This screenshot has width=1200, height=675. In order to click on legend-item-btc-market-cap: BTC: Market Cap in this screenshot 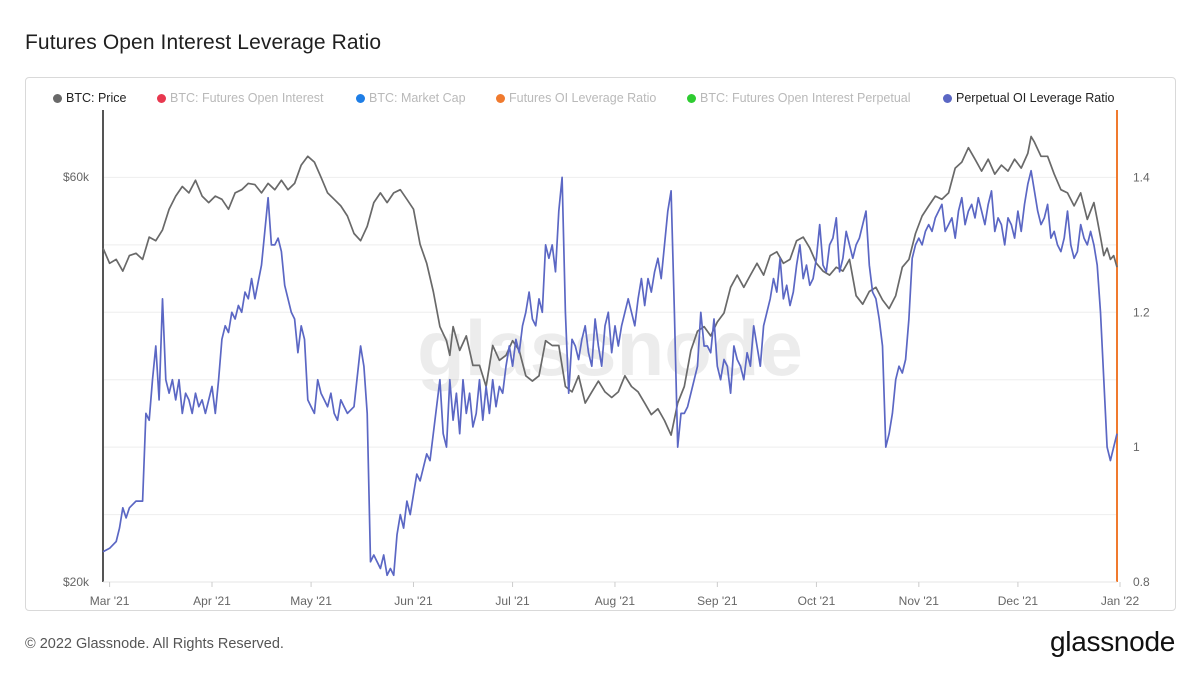, I will do `click(411, 98)`.